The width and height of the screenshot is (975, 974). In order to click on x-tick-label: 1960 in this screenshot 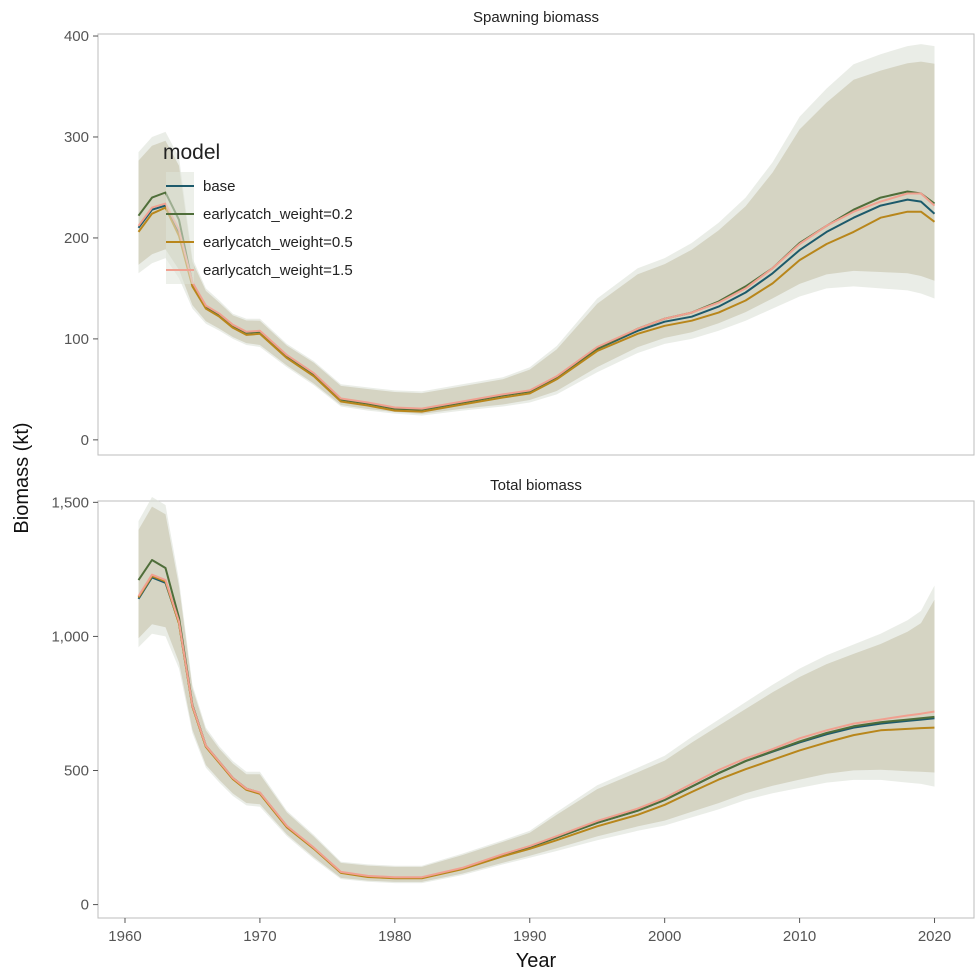, I will do `click(124, 936)`.